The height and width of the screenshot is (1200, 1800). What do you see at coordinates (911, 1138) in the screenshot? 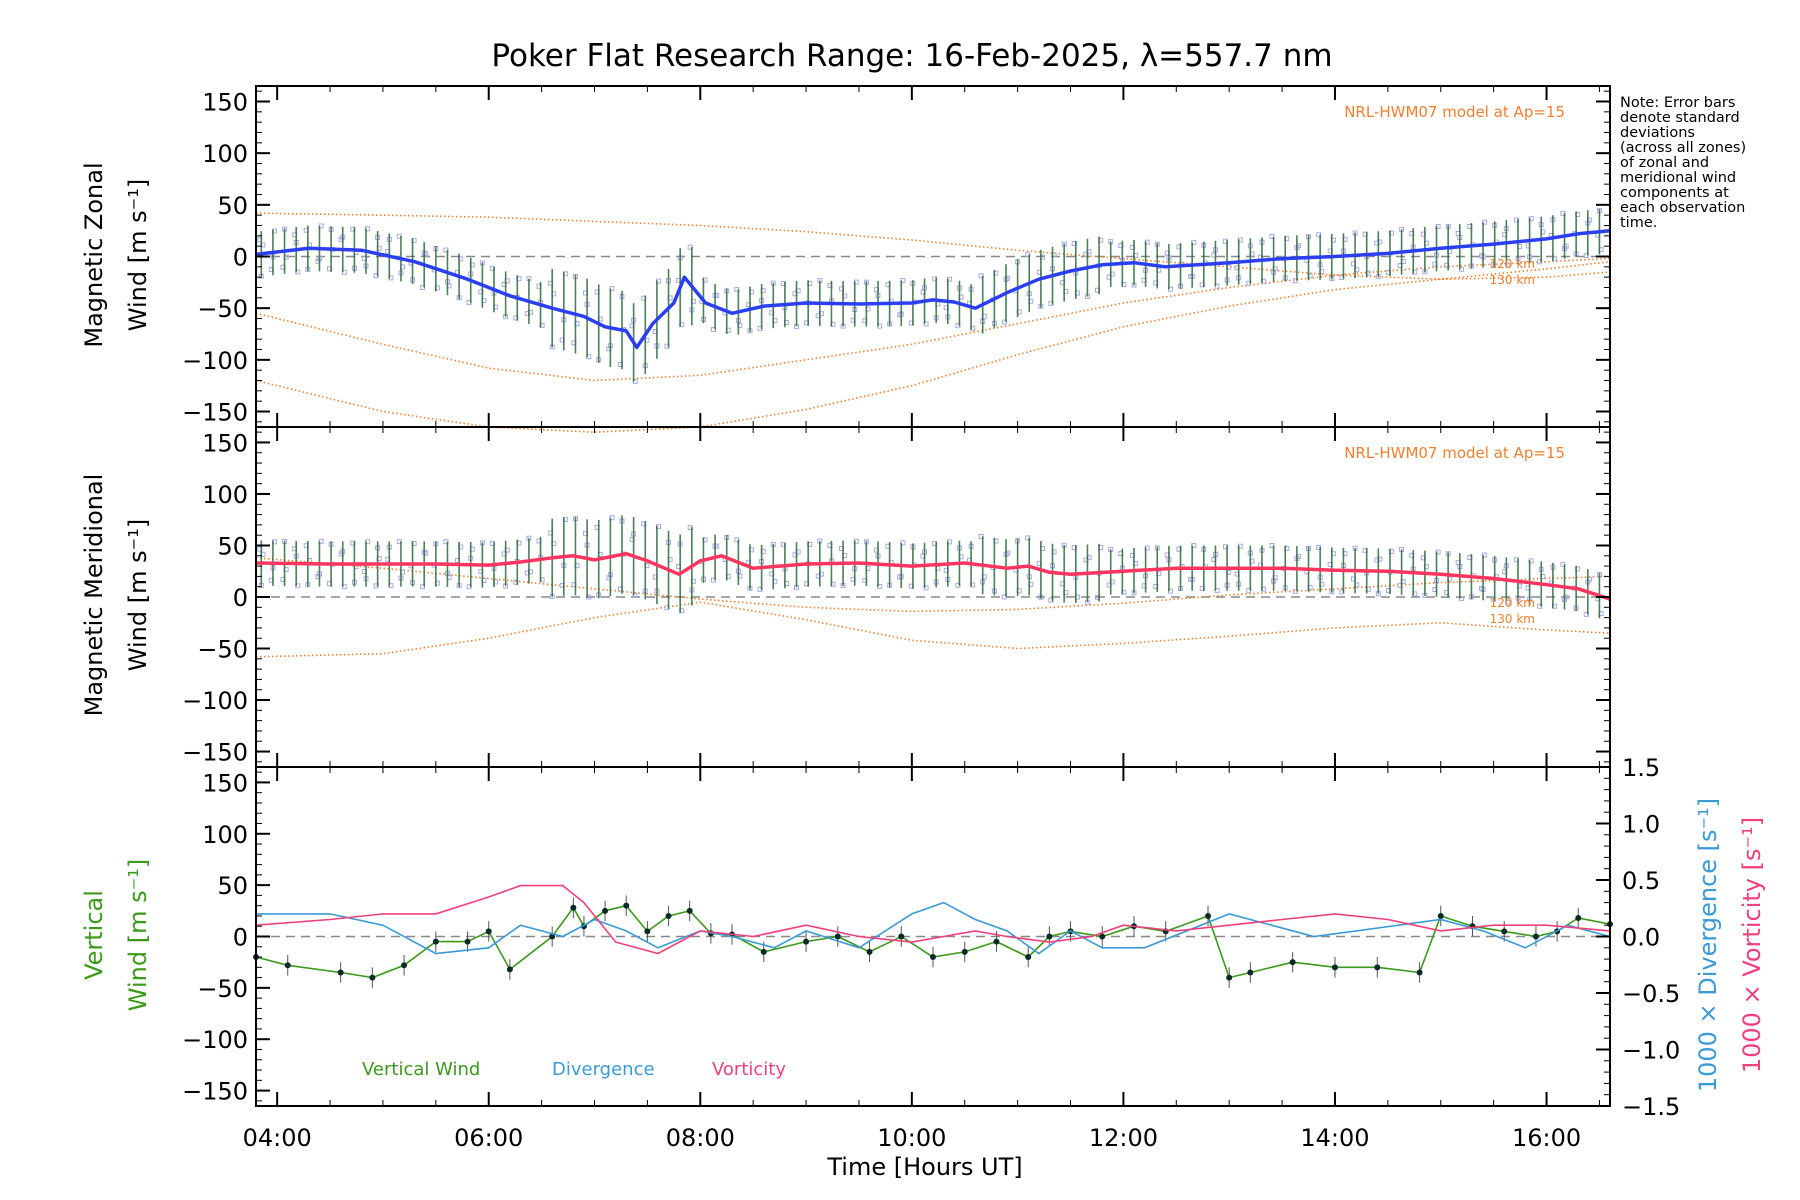
I see `x-tick-label: 10:00` at bounding box center [911, 1138].